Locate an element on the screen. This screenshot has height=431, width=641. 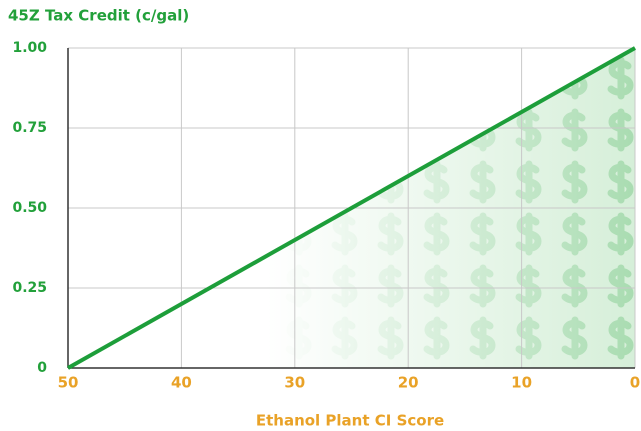
y-tick-label: 0.25 is located at coordinates (29, 288).